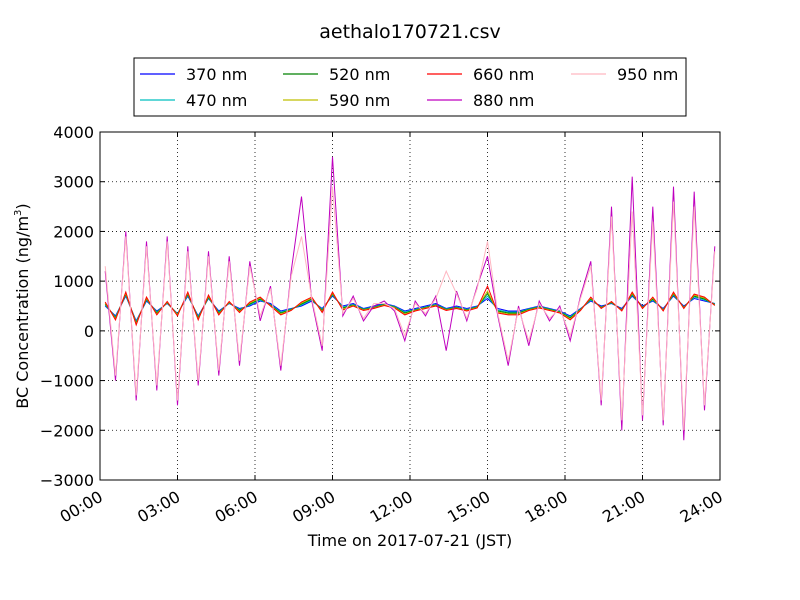 This screenshot has height=600, width=800. I want to click on y-tick-label: 0, so click(89, 331).